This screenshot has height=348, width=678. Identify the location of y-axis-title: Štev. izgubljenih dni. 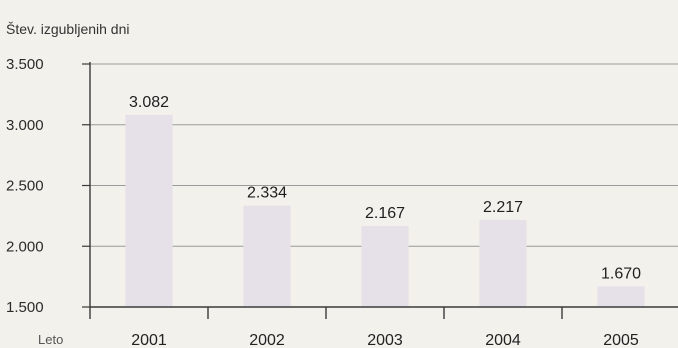
(67, 29).